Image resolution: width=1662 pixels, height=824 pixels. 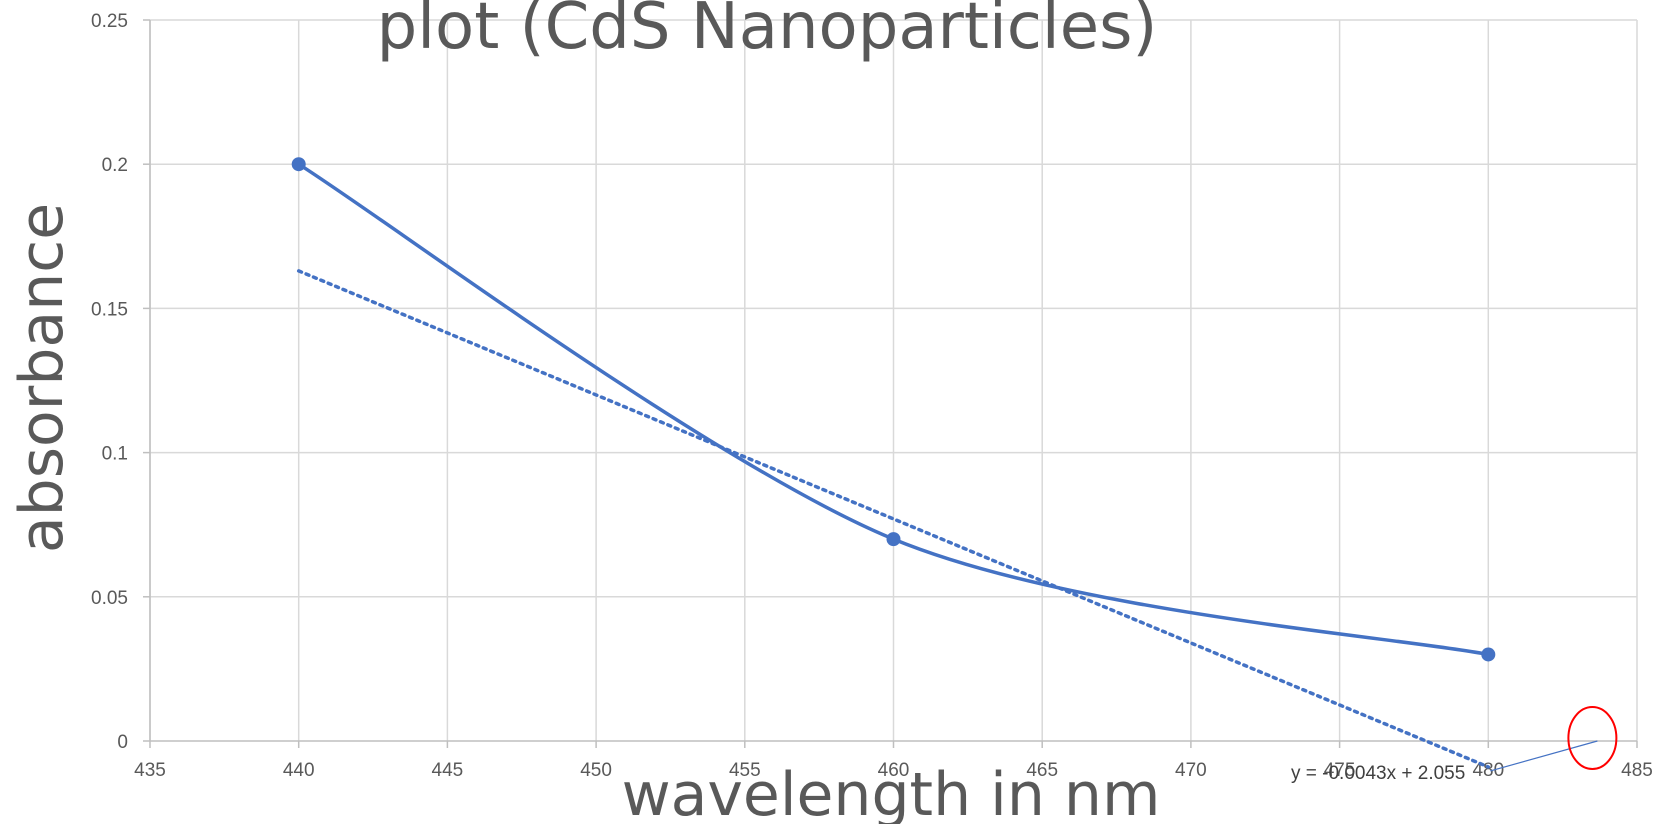 What do you see at coordinates (109, 21) in the screenshot?
I see `y-tick-label: 0.25` at bounding box center [109, 21].